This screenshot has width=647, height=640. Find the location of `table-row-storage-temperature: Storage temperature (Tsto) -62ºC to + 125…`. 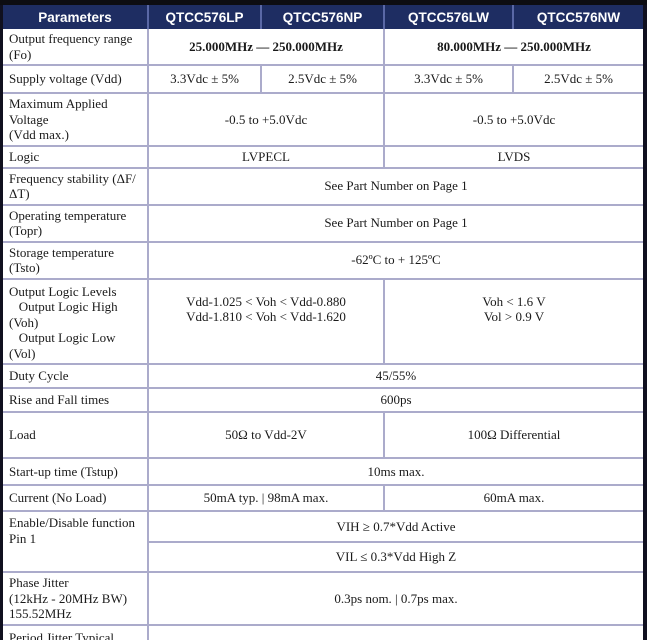

table-row-storage-temperature: Storage temperature (Tsto) -62ºC to + 125… is located at coordinates (323, 260).